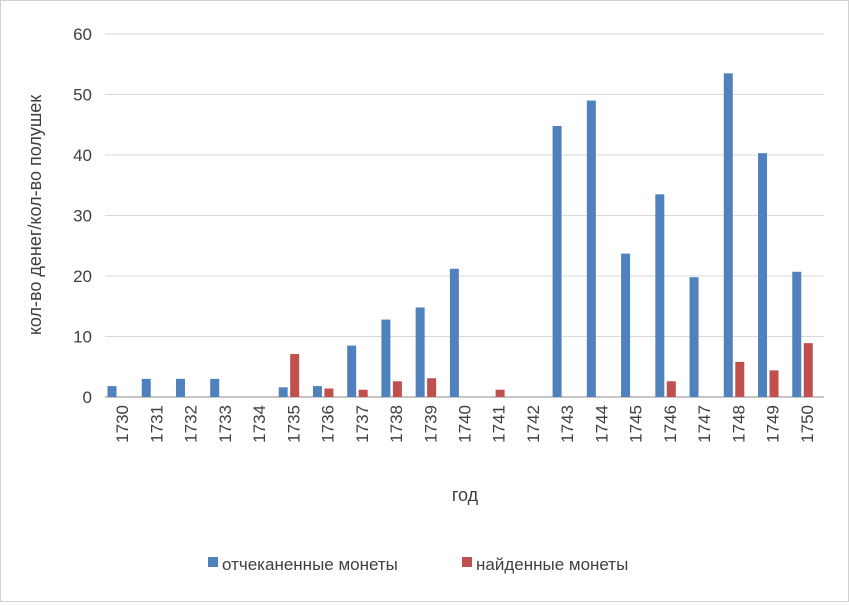 Image resolution: width=849 pixels, height=606 pixels. What do you see at coordinates (82, 155) in the screenshot?
I see `y-tick-label: 40` at bounding box center [82, 155].